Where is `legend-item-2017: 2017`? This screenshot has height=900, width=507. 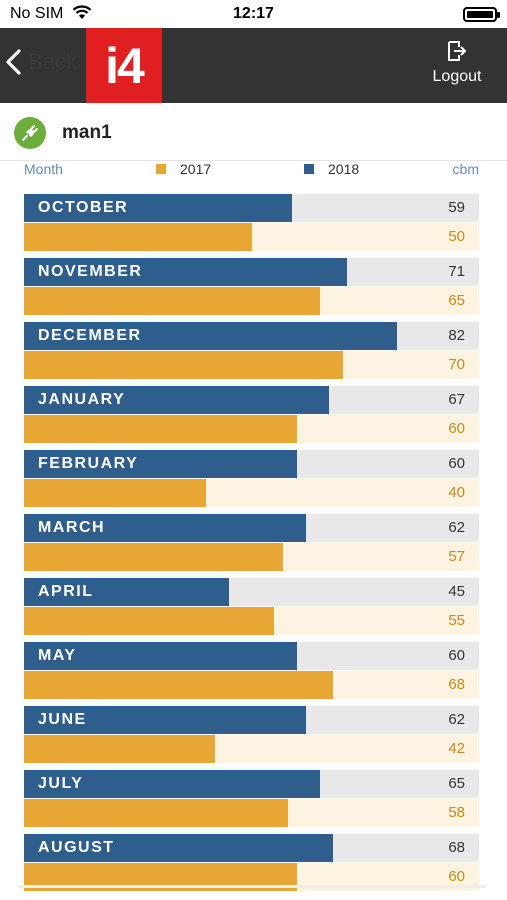 legend-item-2017: 2017 is located at coordinates (183, 169).